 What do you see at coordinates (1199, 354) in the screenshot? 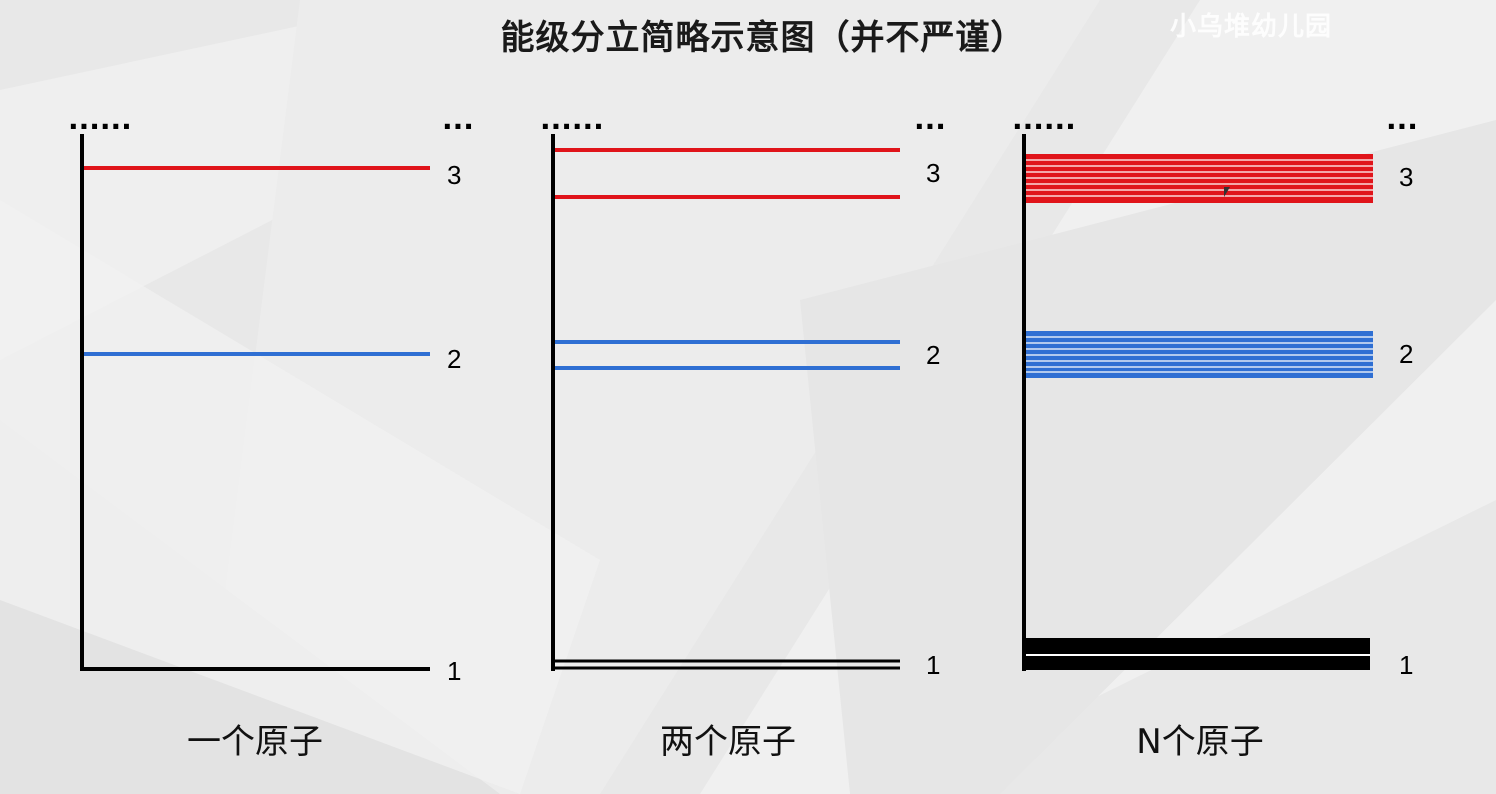
I see `level-2-band` at bounding box center [1199, 354].